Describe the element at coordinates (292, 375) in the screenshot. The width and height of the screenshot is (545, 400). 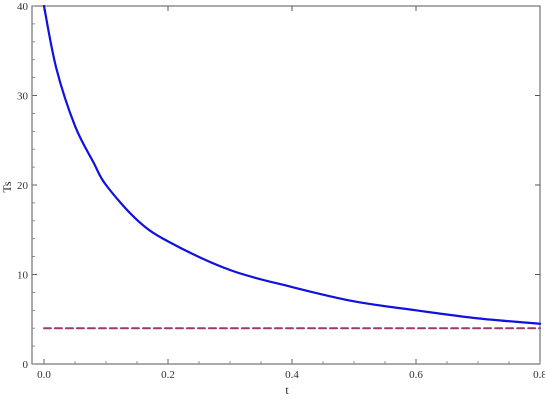
I see `x-tick-label: 0.4` at that location.